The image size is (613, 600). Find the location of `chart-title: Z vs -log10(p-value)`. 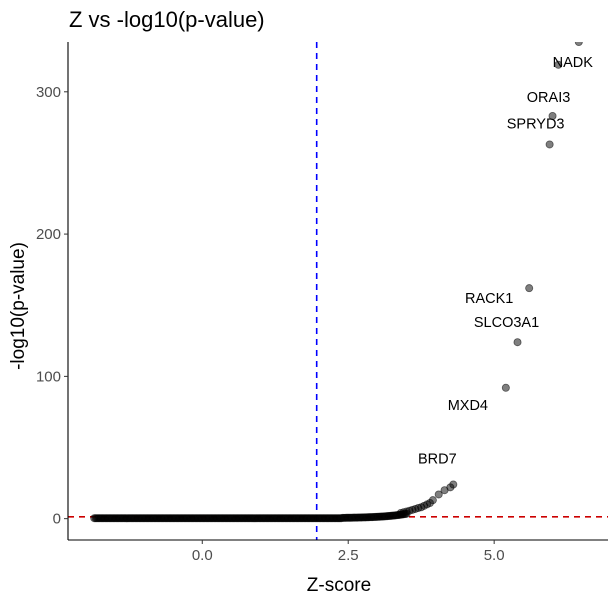

chart-title: Z vs -log10(p-value) is located at coordinates (167, 19).